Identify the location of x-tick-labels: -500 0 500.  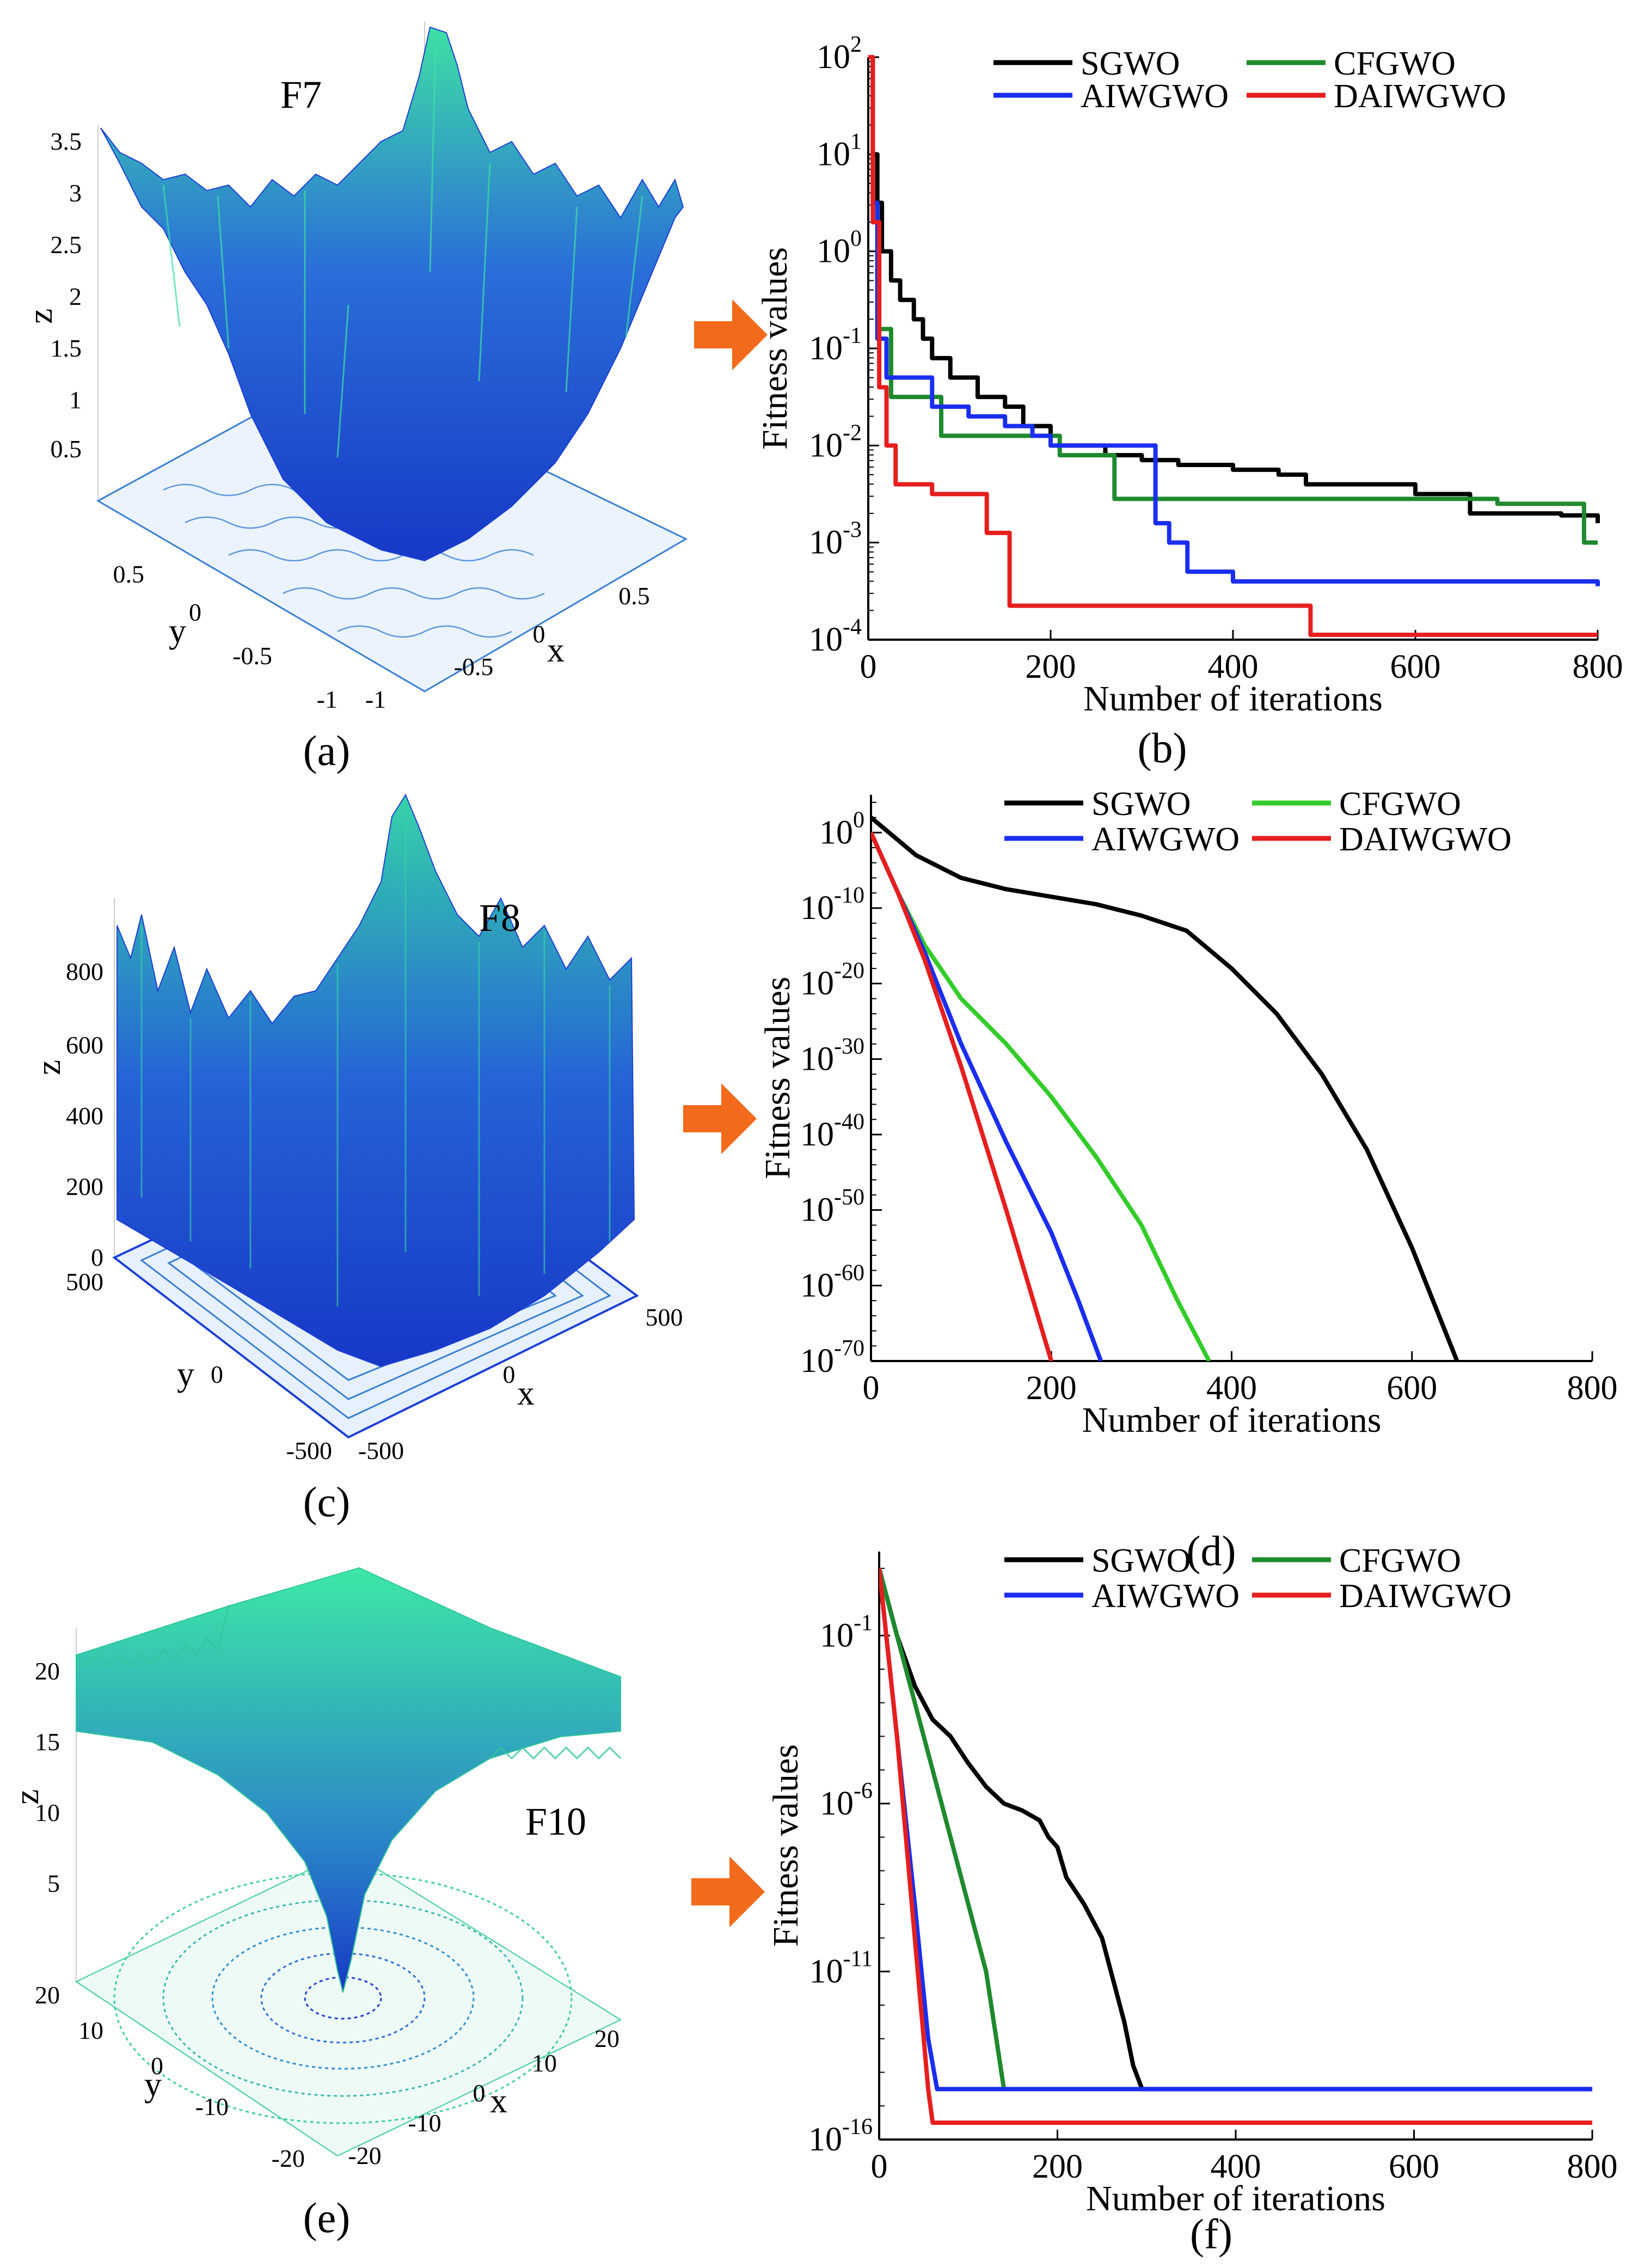
(520, 1383).